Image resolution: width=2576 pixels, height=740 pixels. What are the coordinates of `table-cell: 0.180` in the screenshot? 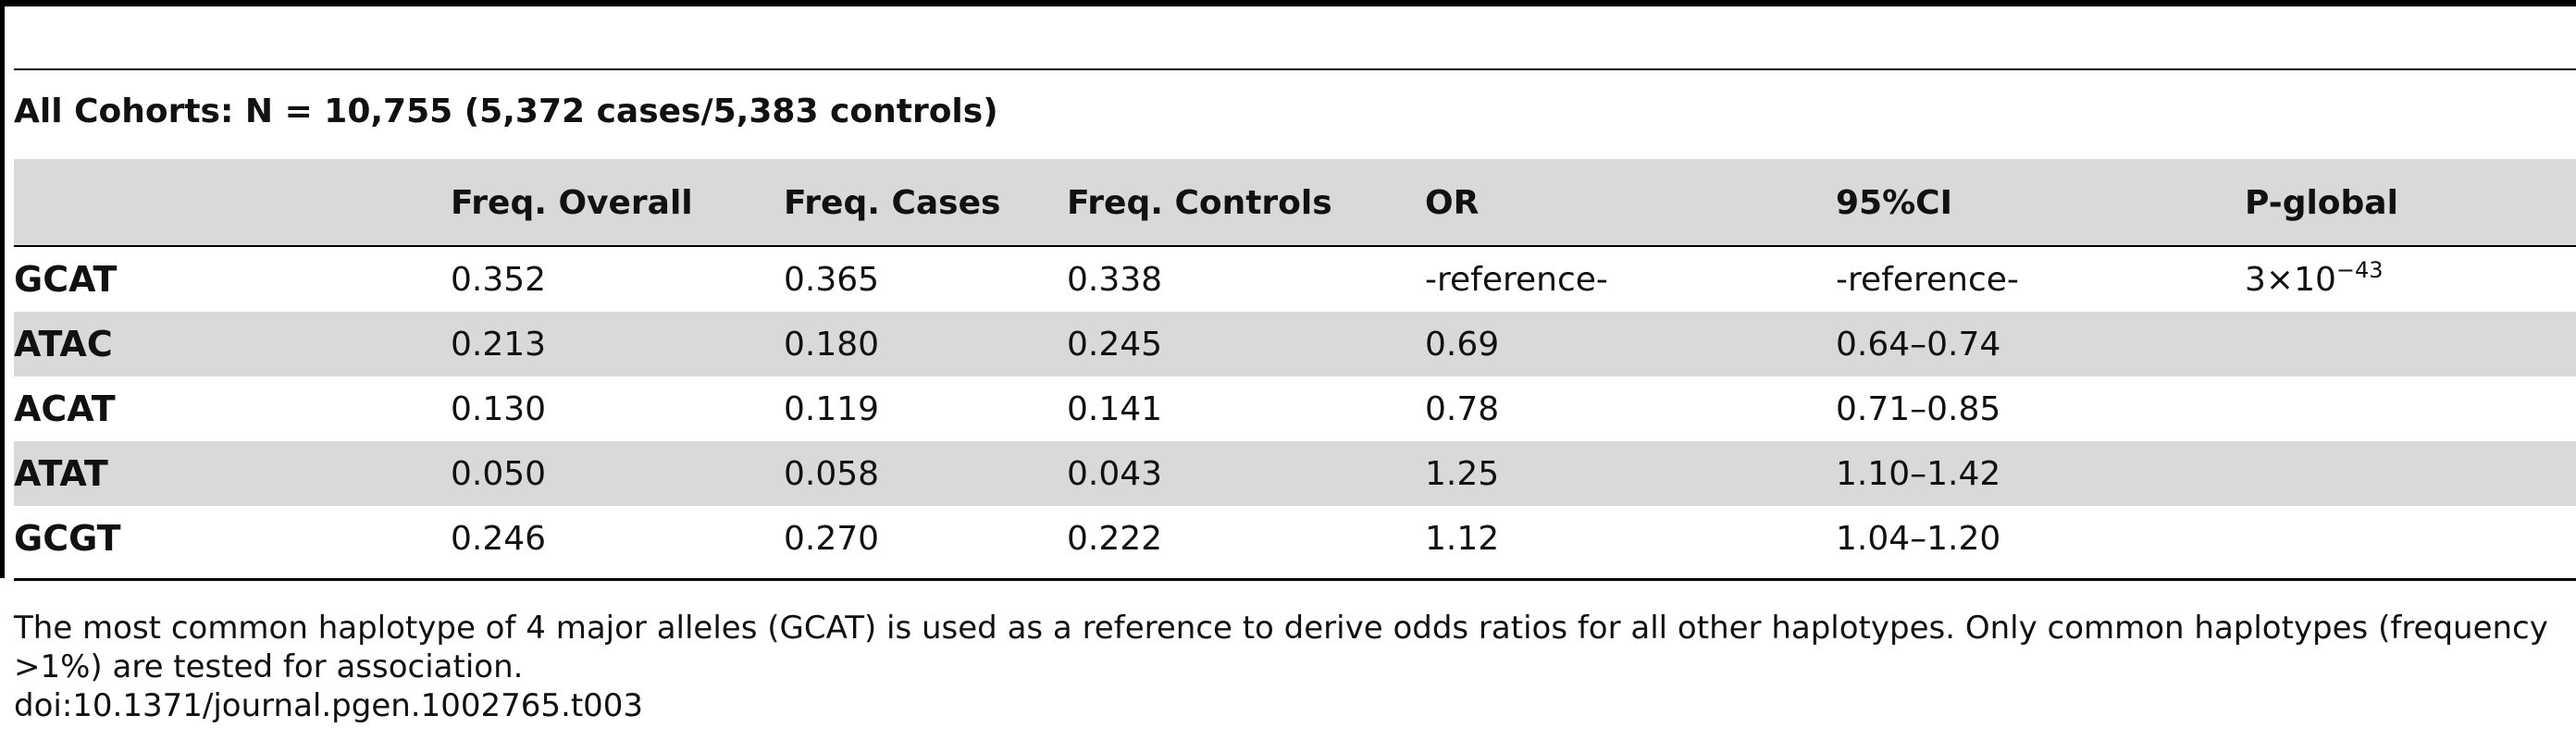 It's located at (832, 345).